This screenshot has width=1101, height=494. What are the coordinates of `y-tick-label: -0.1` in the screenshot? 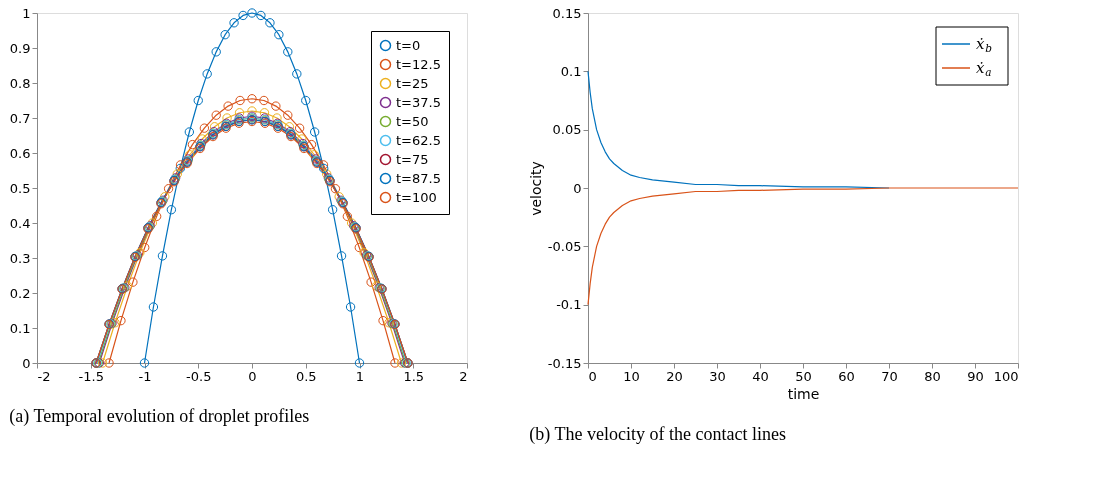 It's located at (569, 305).